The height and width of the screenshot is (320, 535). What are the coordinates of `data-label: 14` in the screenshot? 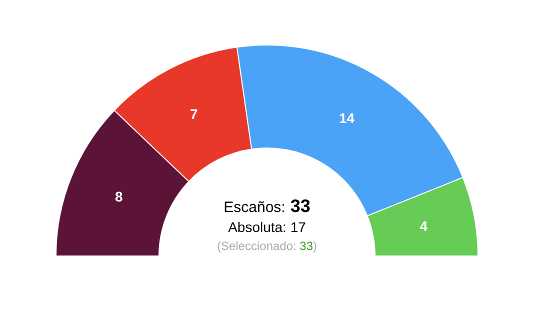 It's located at (346, 118).